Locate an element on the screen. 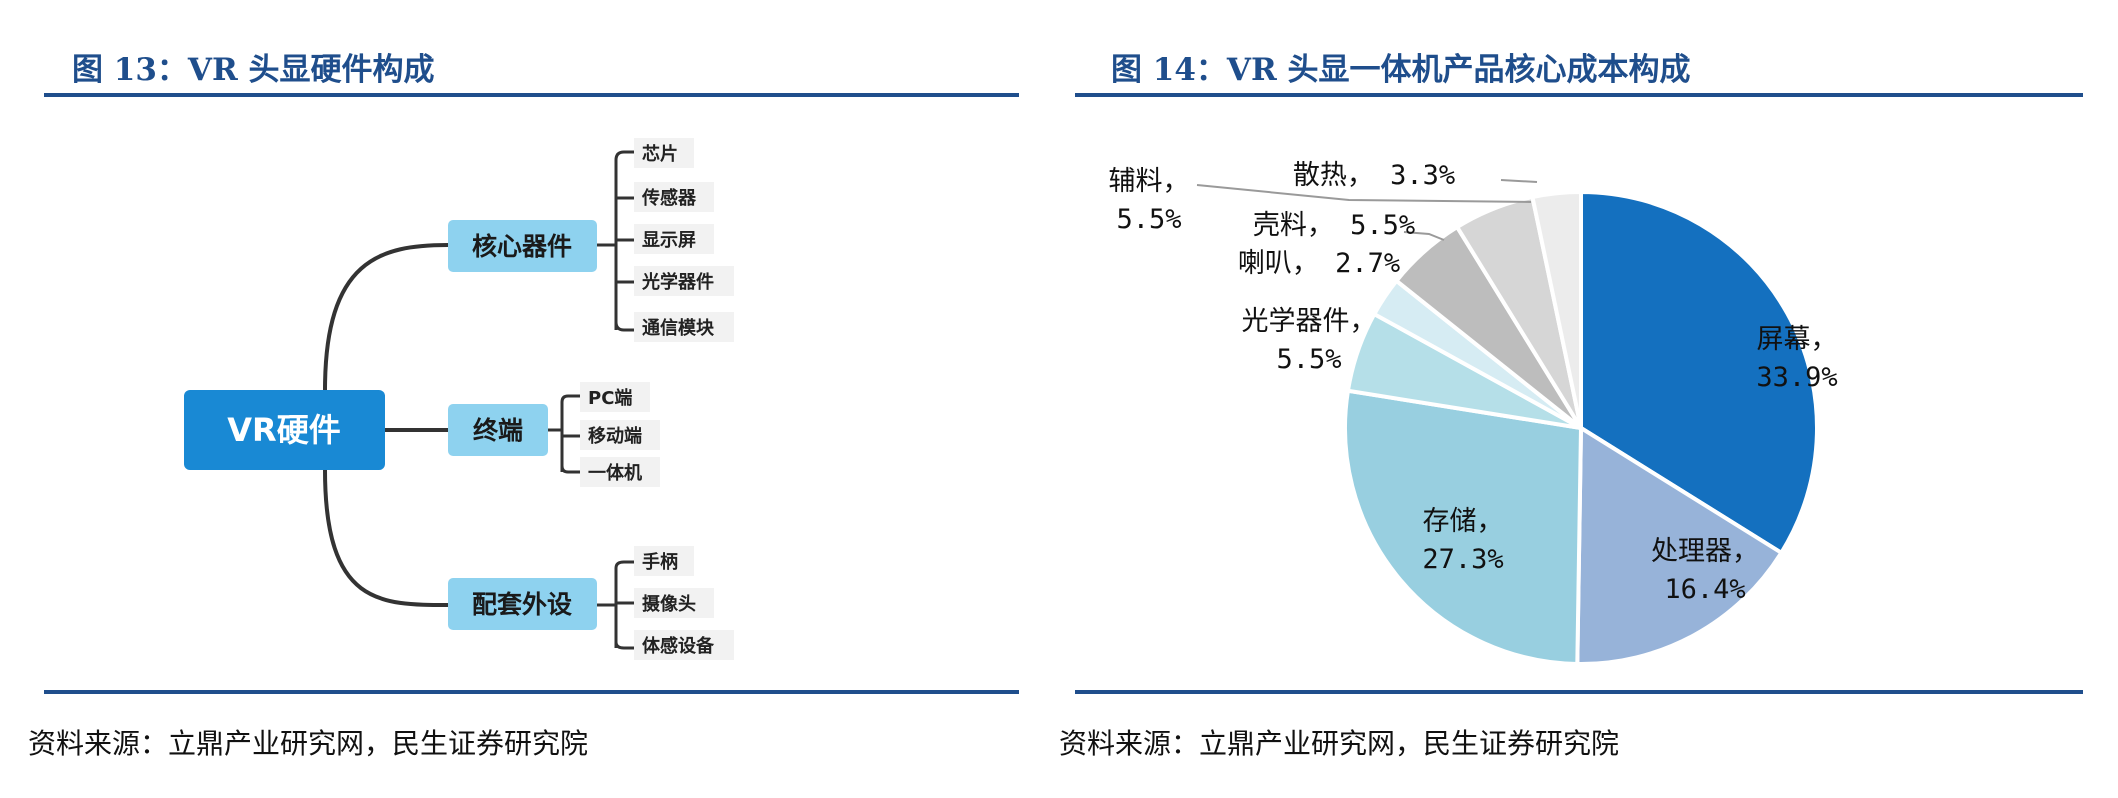 This screenshot has height=798, width=2118. figure-13-title: 图 13：VR 头显硬件构成 is located at coordinates (253, 70).